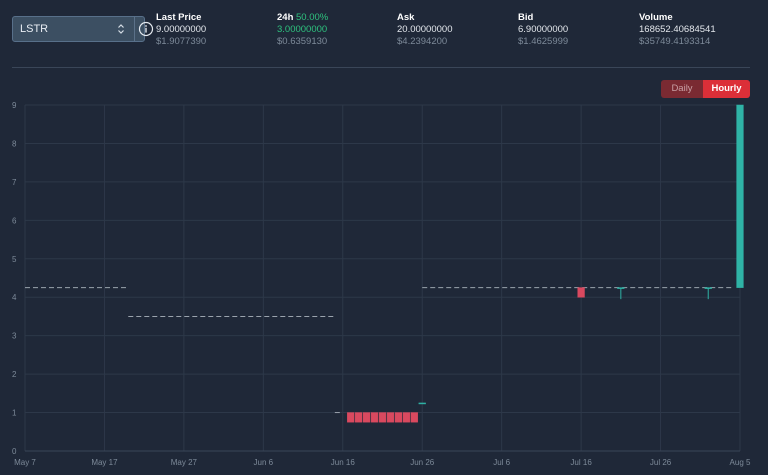 Image resolution: width=768 pixels, height=475 pixels. I want to click on change-24h-value: 3.00000000, so click(302, 29).